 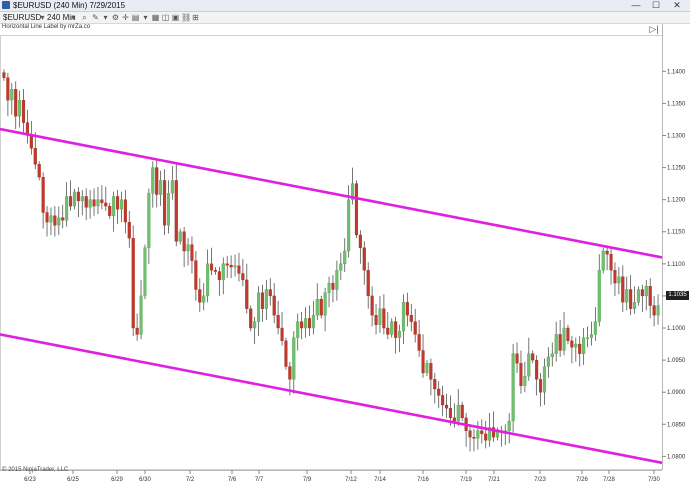 What do you see at coordinates (155, 17) in the screenshot?
I see `data-box-icon: ▦` at bounding box center [155, 17].